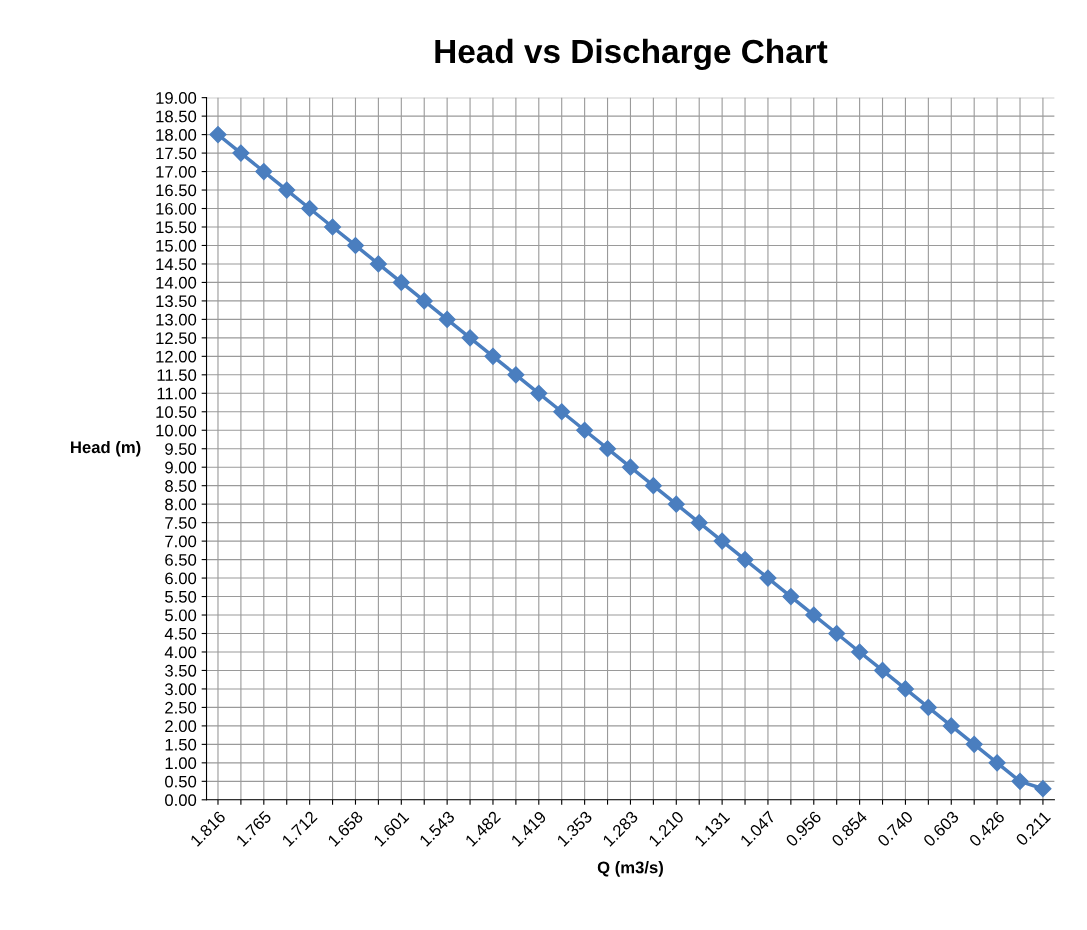  Describe the element at coordinates (176, 190) in the screenshot. I see `y-tick-label: 16.50` at that location.